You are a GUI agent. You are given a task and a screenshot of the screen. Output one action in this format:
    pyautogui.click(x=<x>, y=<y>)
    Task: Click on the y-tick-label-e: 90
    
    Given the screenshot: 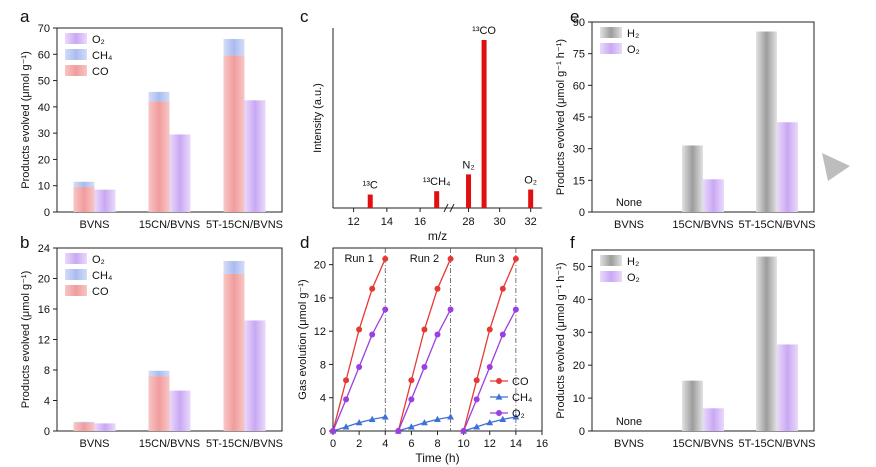 What is the action you would take?
    pyautogui.click(x=579, y=23)
    